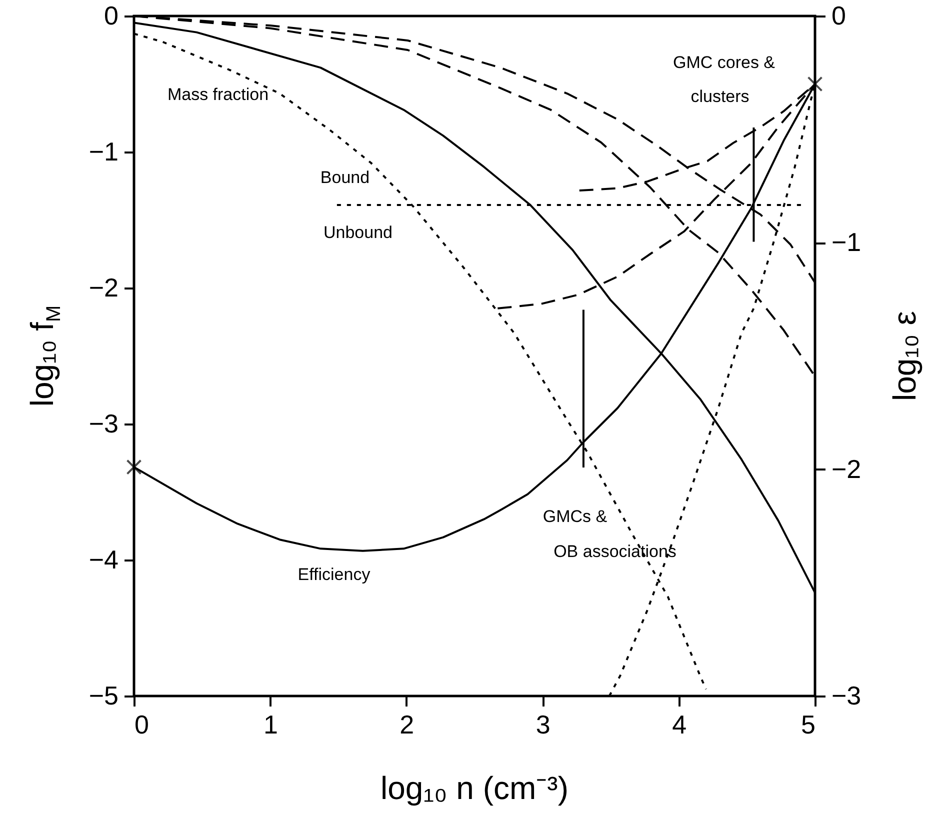 The height and width of the screenshot is (827, 945). What do you see at coordinates (103, 559) in the screenshot?
I see `y-tick-label: −4` at bounding box center [103, 559].